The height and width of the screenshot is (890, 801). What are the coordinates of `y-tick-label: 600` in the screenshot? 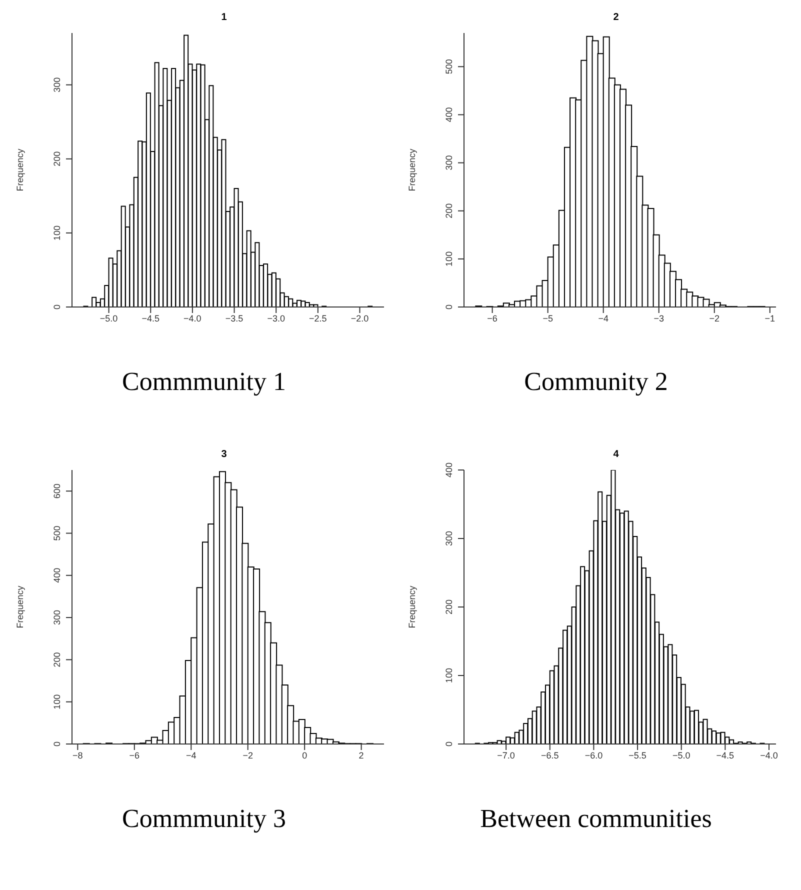 It's located at (57, 491).